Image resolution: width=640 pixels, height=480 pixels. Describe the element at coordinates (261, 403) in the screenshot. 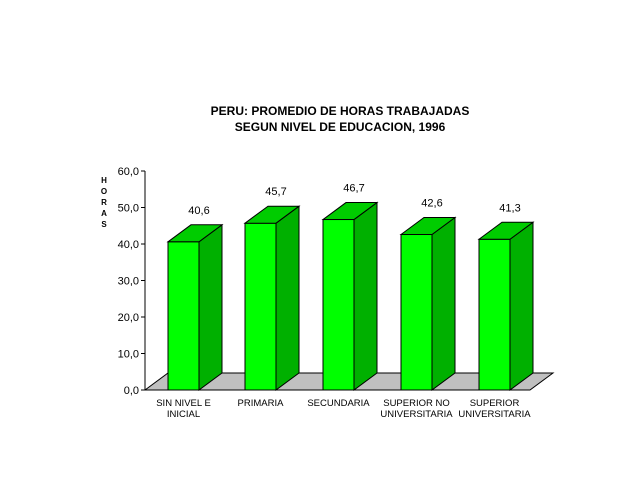

I see `category-label: PRIMARIA` at that location.